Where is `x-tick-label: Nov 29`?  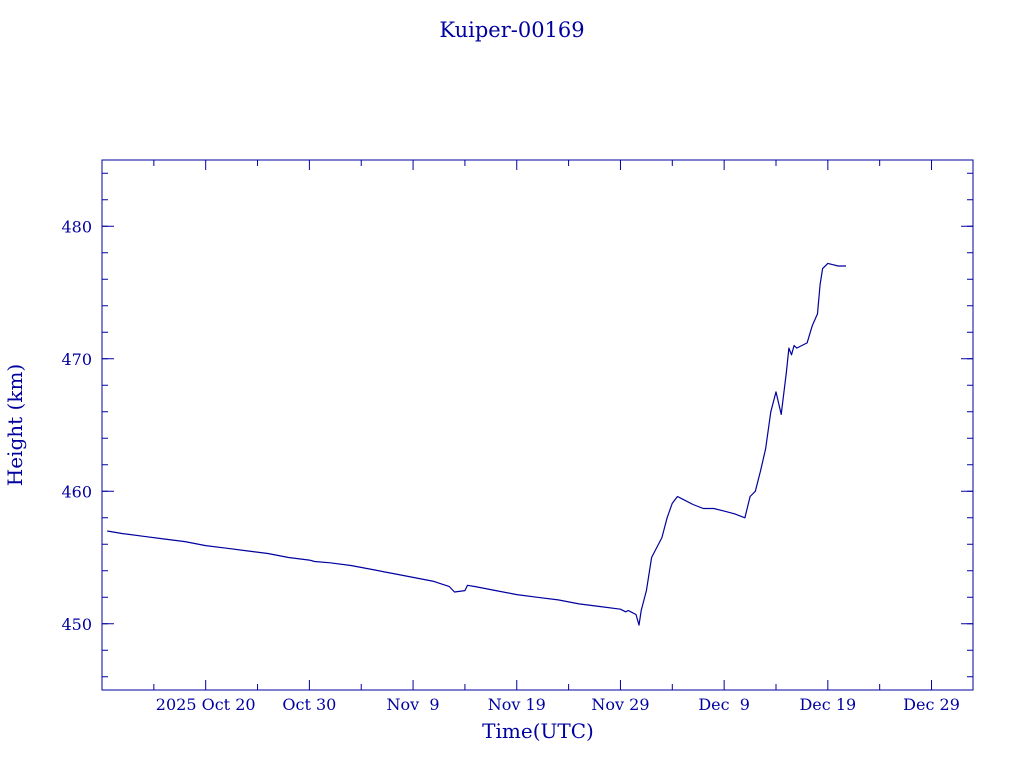
x-tick-label: Nov 29 is located at coordinates (620, 704).